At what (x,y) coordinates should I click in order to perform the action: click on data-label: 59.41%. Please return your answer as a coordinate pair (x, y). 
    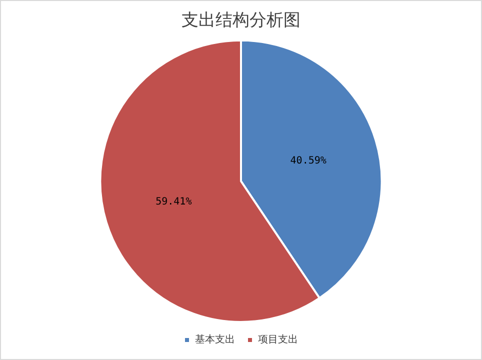
    Looking at the image, I should click on (174, 202).